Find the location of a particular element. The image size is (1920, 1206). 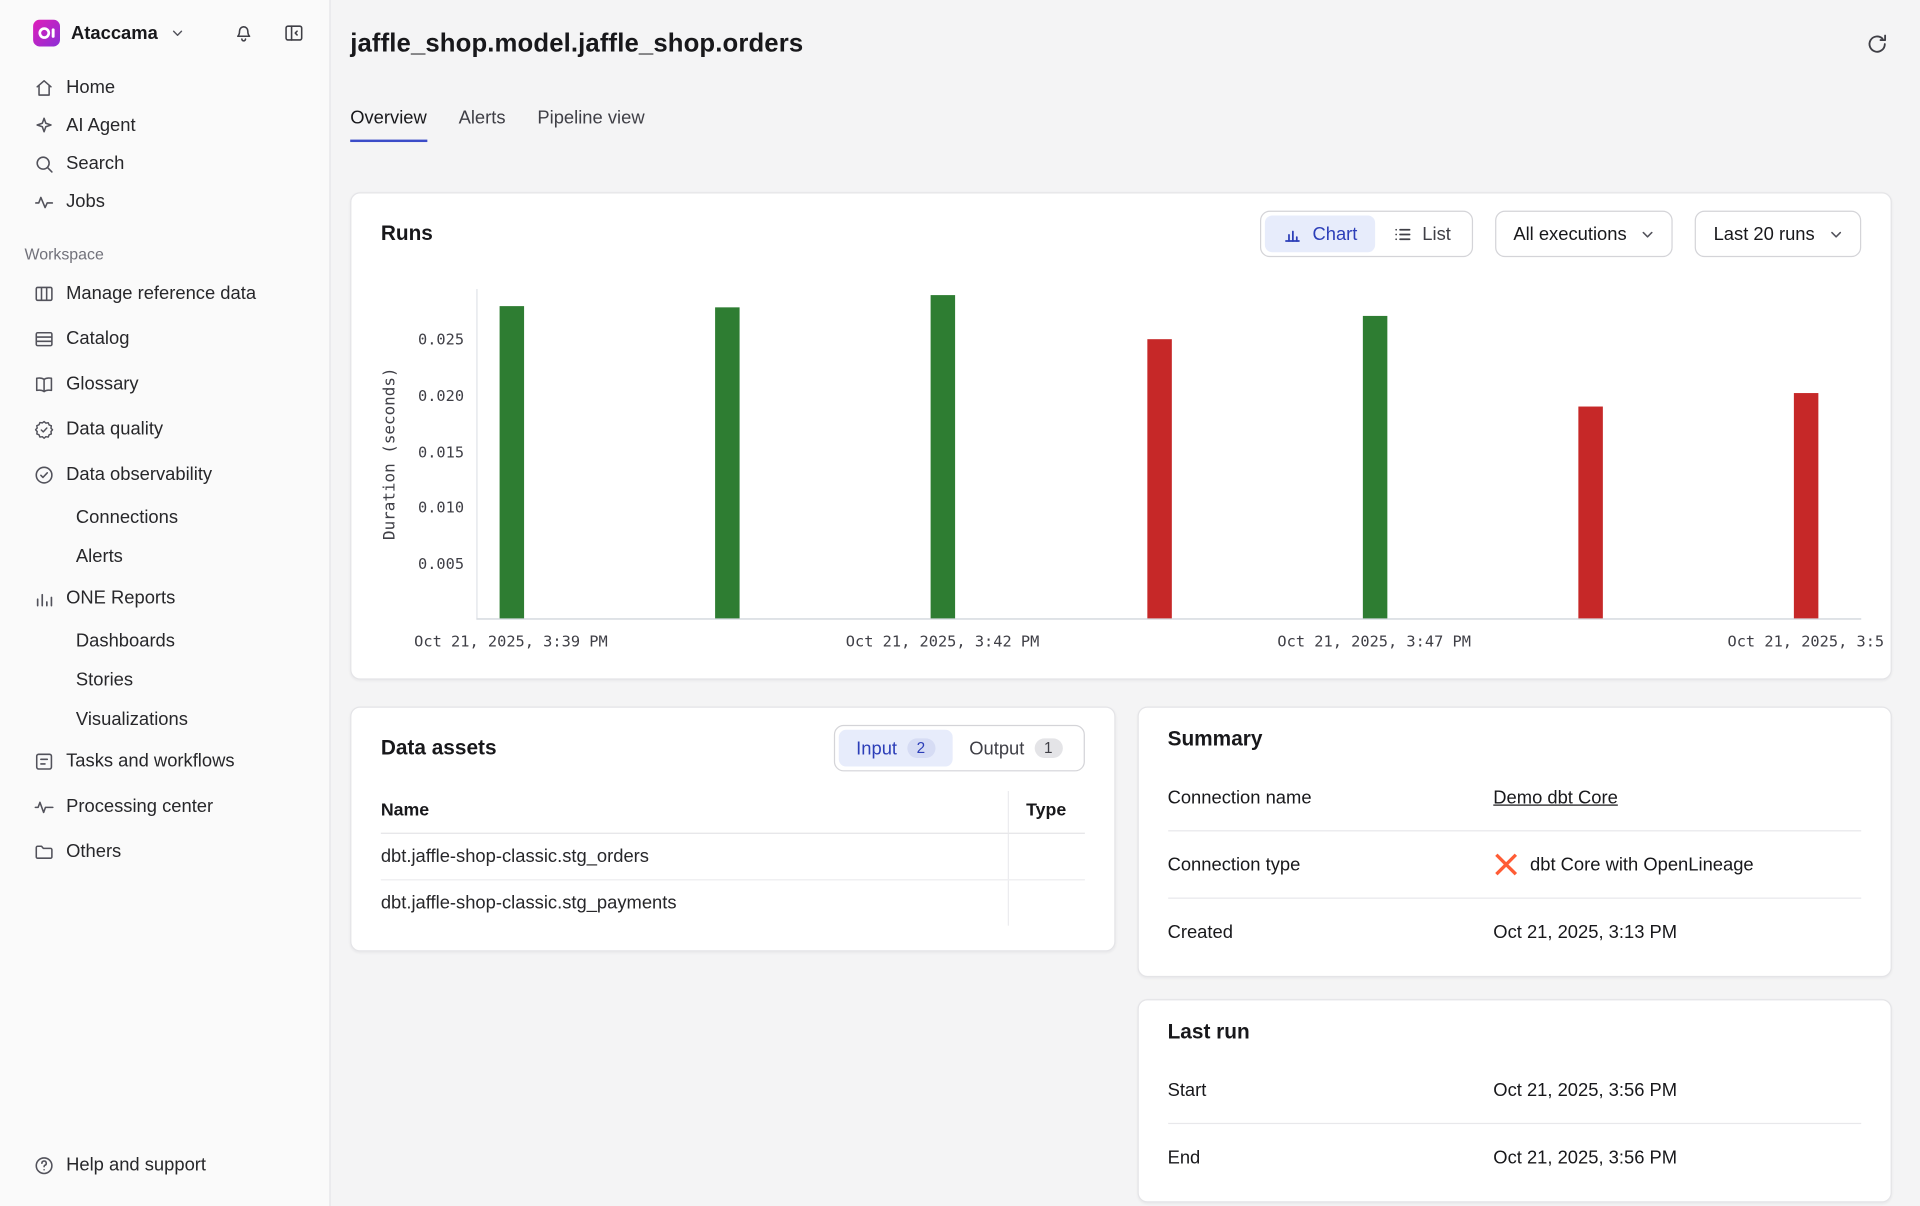

sidebar-item-visualizations: Visualizations is located at coordinates (164, 718).